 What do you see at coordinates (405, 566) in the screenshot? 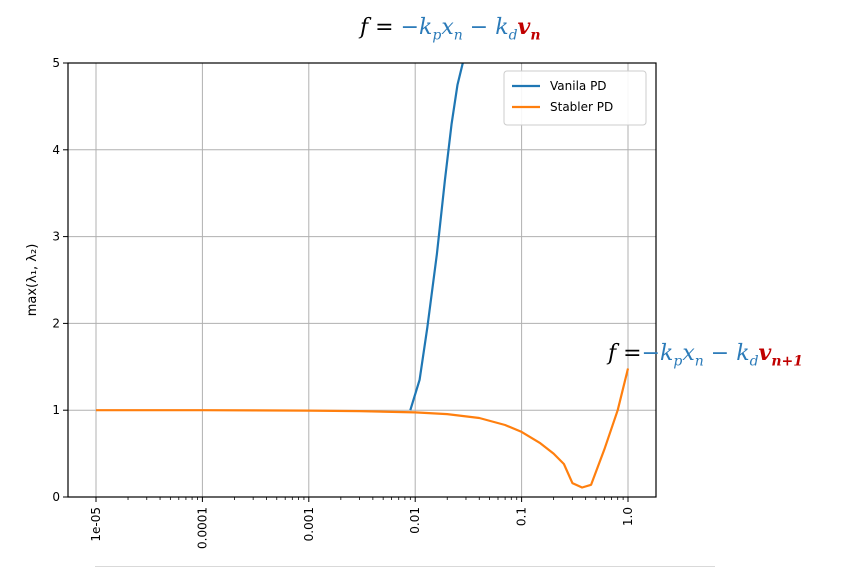
I see `divider` at bounding box center [405, 566].